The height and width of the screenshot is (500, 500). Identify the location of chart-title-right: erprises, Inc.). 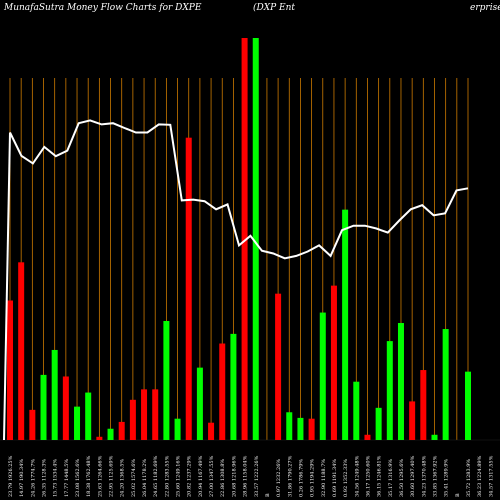
(485, 7).